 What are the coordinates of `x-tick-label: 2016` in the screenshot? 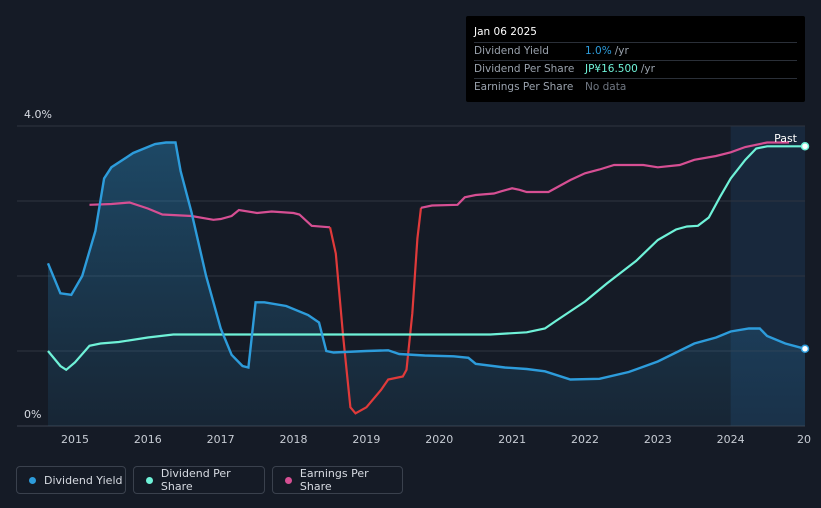 It's located at (148, 439).